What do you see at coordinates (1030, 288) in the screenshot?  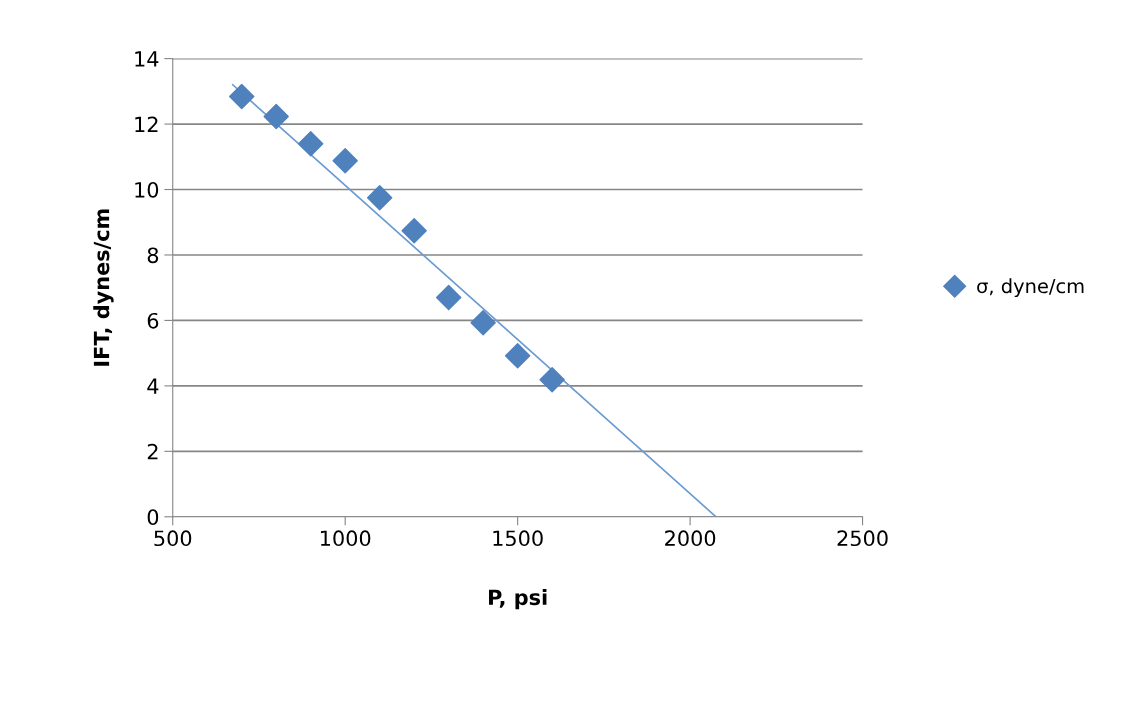 I see `legend-label: σ, dyne/cm` at bounding box center [1030, 288].